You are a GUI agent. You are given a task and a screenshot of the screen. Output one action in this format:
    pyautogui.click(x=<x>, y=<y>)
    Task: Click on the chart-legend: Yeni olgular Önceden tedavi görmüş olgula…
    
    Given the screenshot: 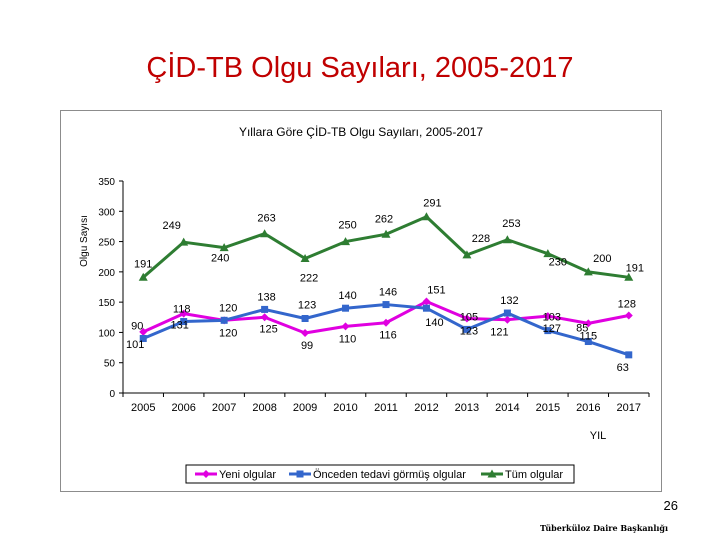 What is the action you would take?
    pyautogui.click(x=380, y=474)
    